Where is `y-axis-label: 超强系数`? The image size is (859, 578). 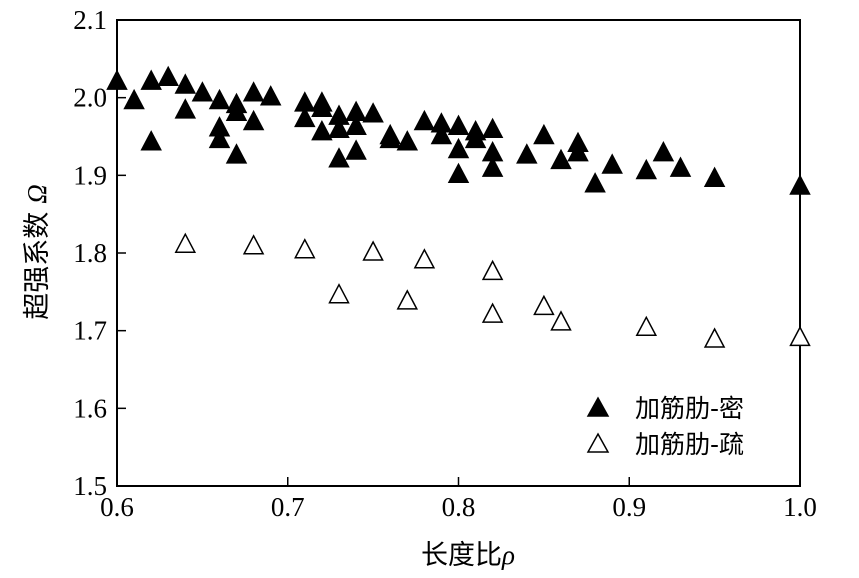
y-axis-label: 超强系数 is located at coordinates (37, 266).